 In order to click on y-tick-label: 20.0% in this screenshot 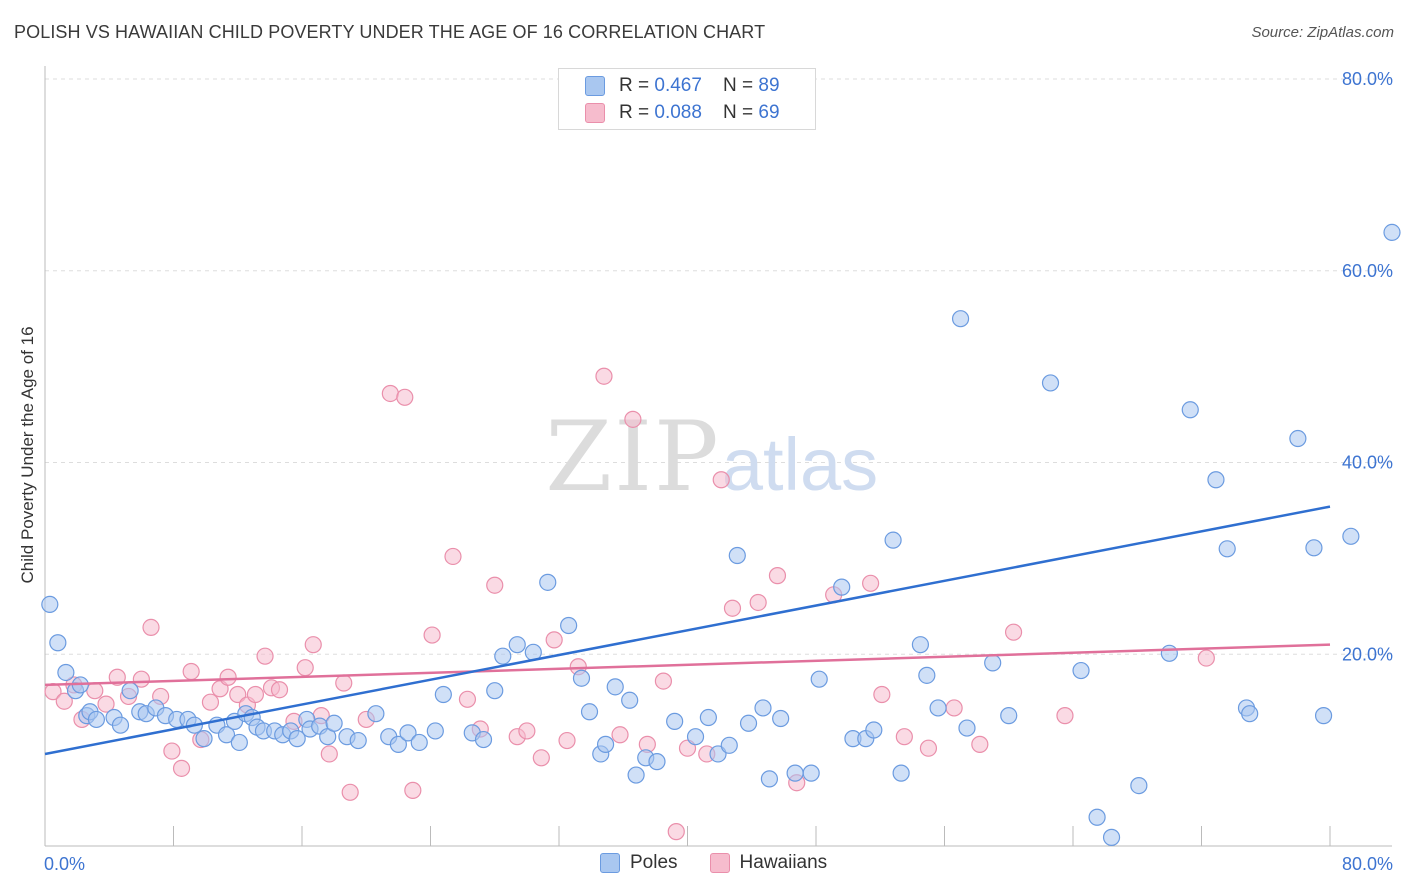, I will do `click(1367, 654)`.